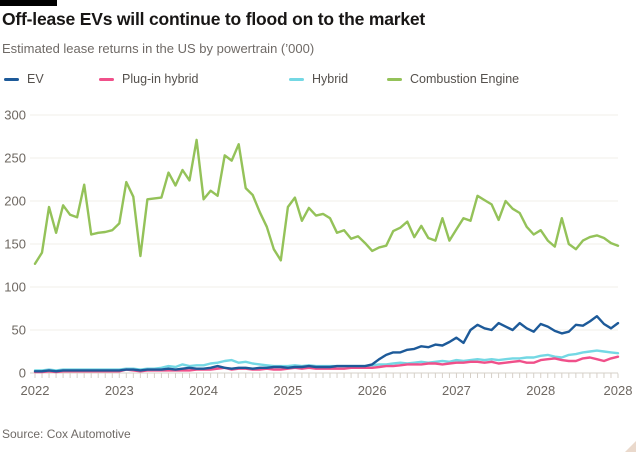  Describe the element at coordinates (66, 434) in the screenshot. I see `source-note: Source: Cox Automotive` at that location.